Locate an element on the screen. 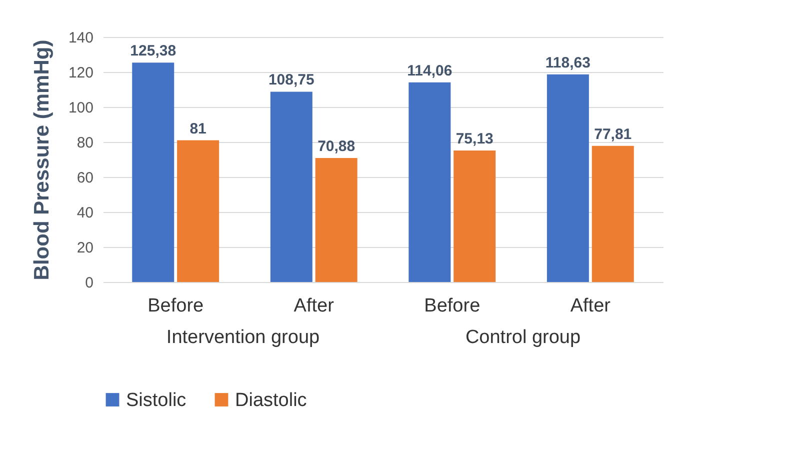 Image resolution: width=790 pixels, height=472 pixels. data-label: 114,06 is located at coordinates (429, 71).